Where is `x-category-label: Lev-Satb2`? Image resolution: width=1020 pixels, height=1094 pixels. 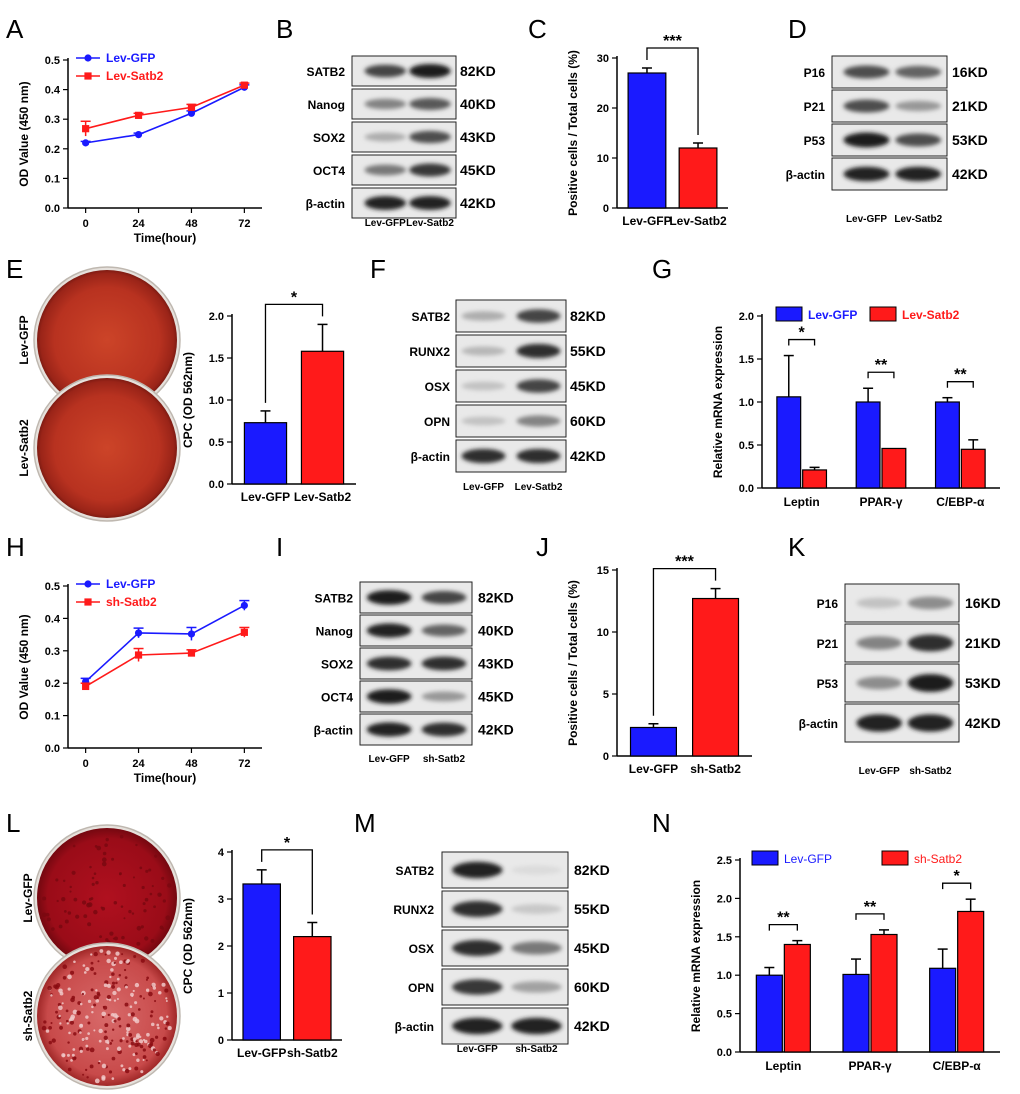
x-category-label: Lev-Satb2 is located at coordinates (698, 221).